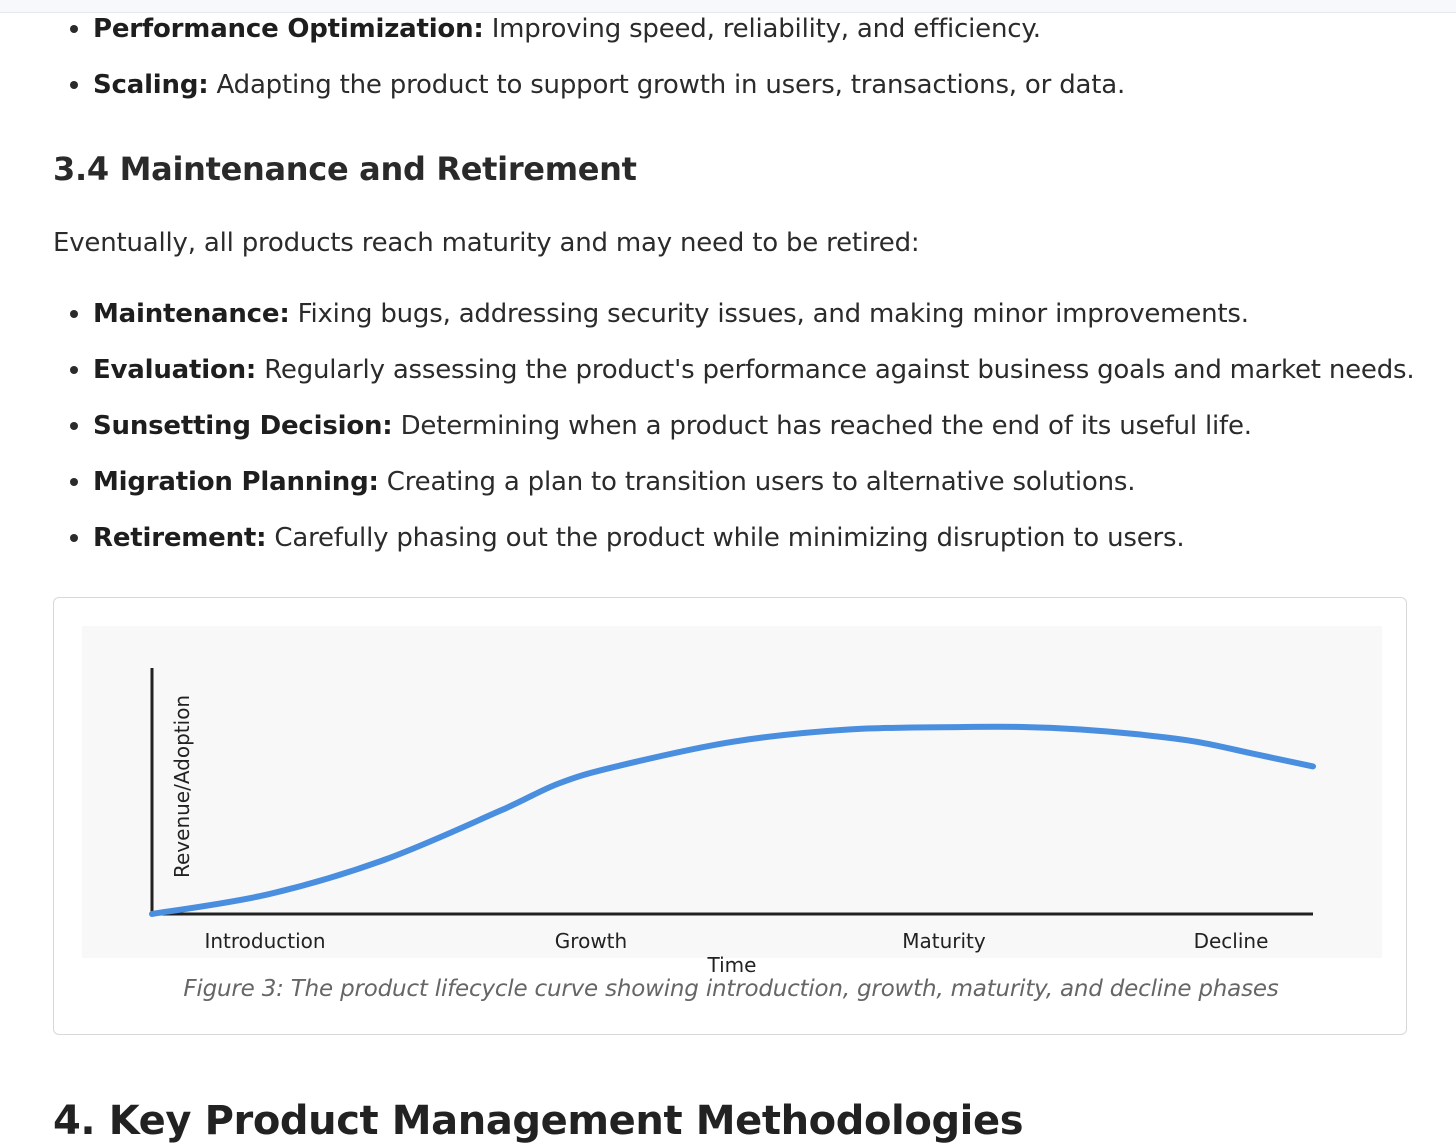 This screenshot has width=1456, height=1144. Describe the element at coordinates (944, 941) in the screenshot. I see `x-tick-label-maturity: Maturity` at that location.